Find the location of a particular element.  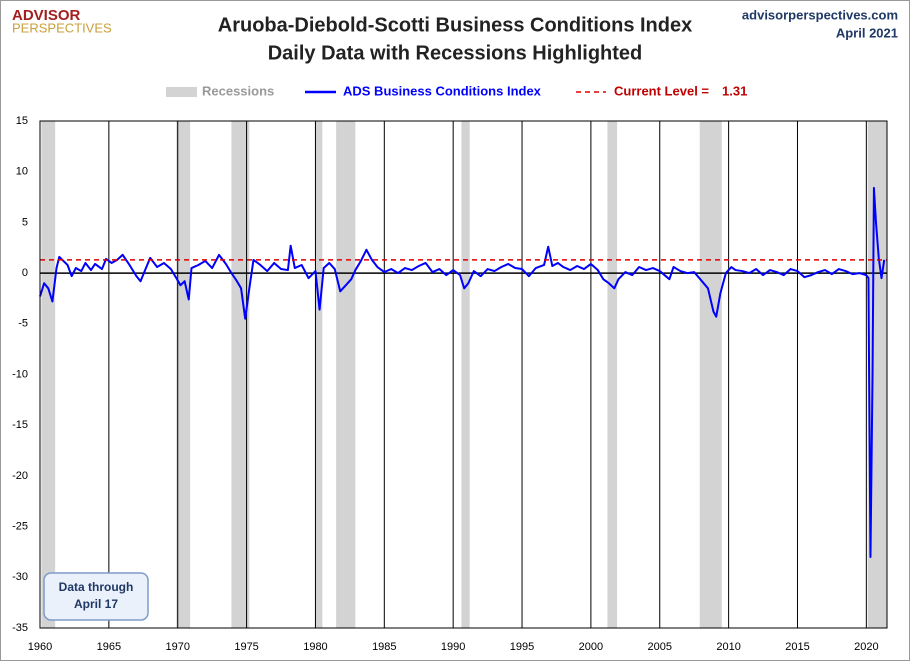

annotation-text: Data through is located at coordinates (96, 587).